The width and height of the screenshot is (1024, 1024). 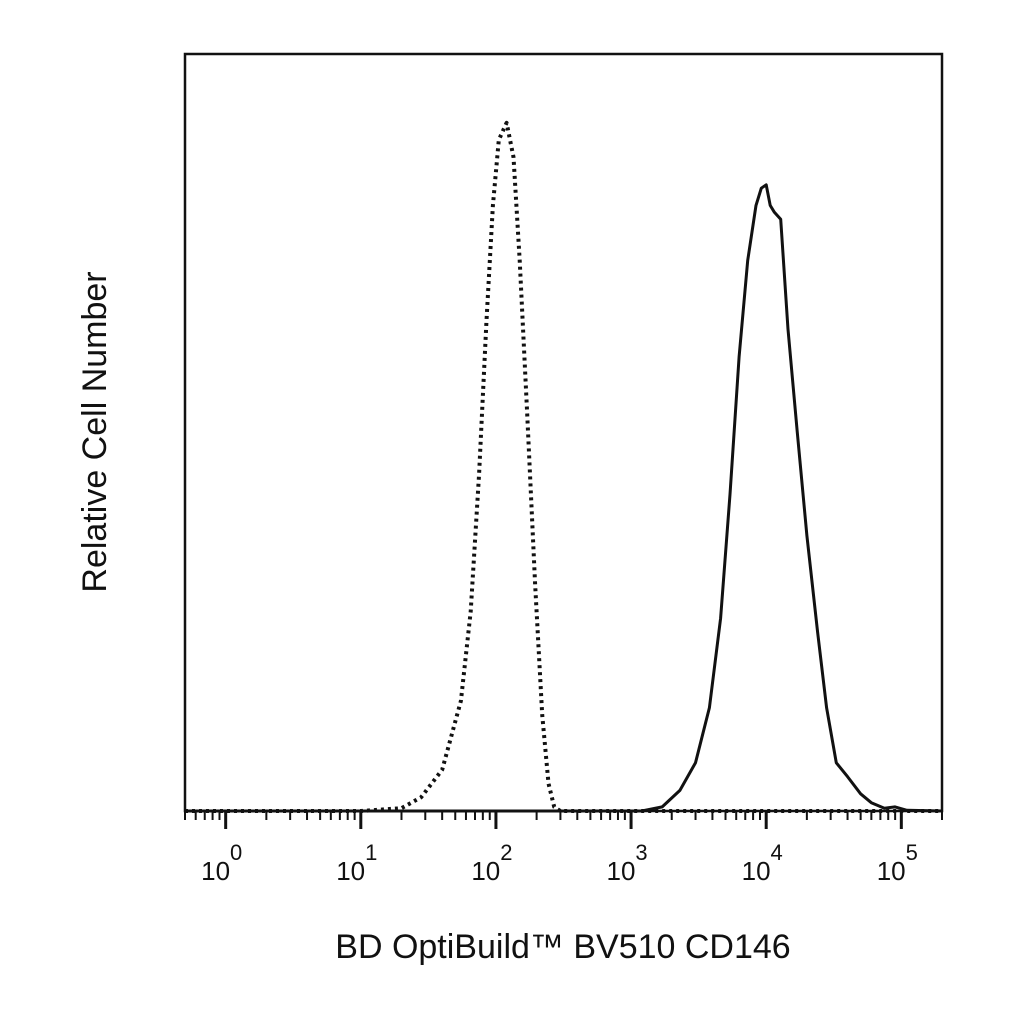 I want to click on y-axis-label: Relative Cell Number, so click(x=95, y=431).